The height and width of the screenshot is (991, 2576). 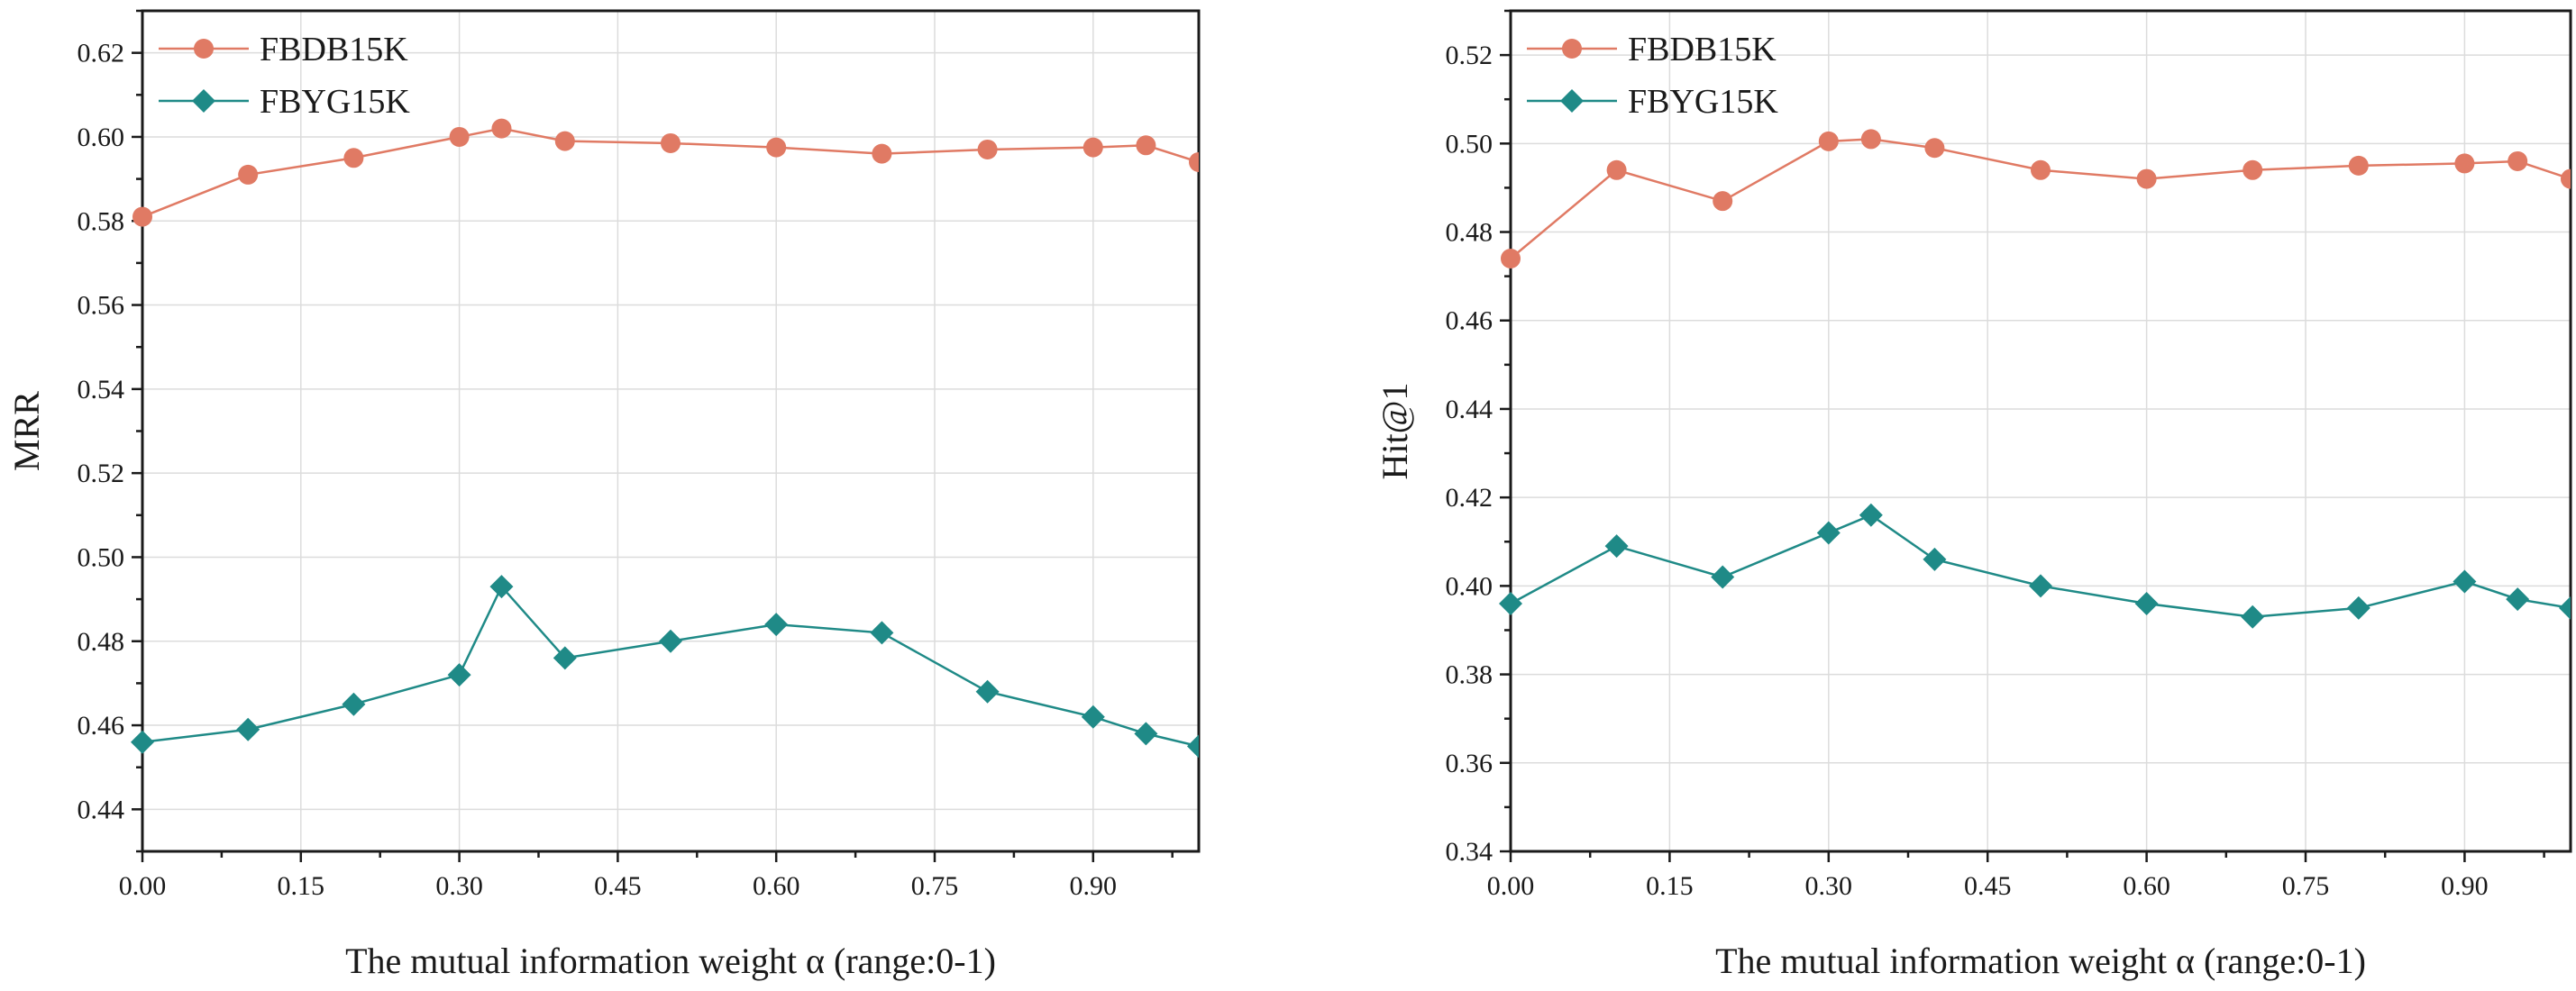 What do you see at coordinates (1470, 498) in the screenshot?
I see `y-tick-label: 0.42` at bounding box center [1470, 498].